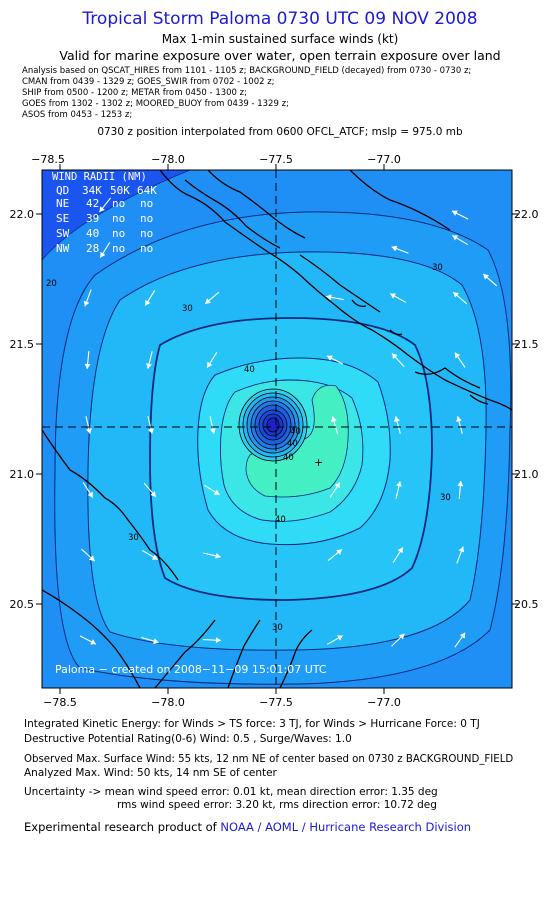 Image resolution: width=560 pixels, height=915 pixels. What do you see at coordinates (280, 39) in the screenshot?
I see `subtitle-wind-type: Max 1-min sustained surface winds (kt)` at bounding box center [280, 39].